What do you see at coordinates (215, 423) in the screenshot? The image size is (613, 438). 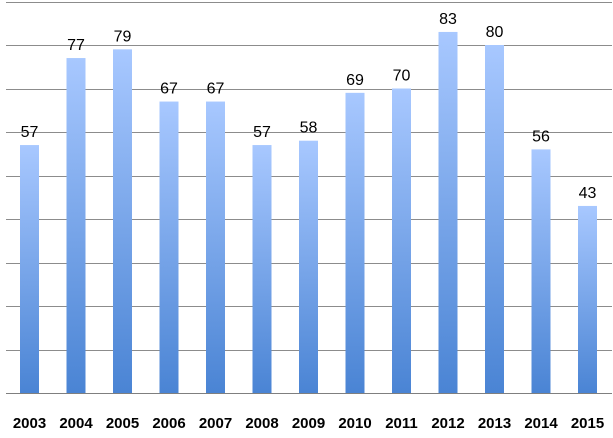 I see `x-tick-label-2007: 2007` at bounding box center [215, 423].